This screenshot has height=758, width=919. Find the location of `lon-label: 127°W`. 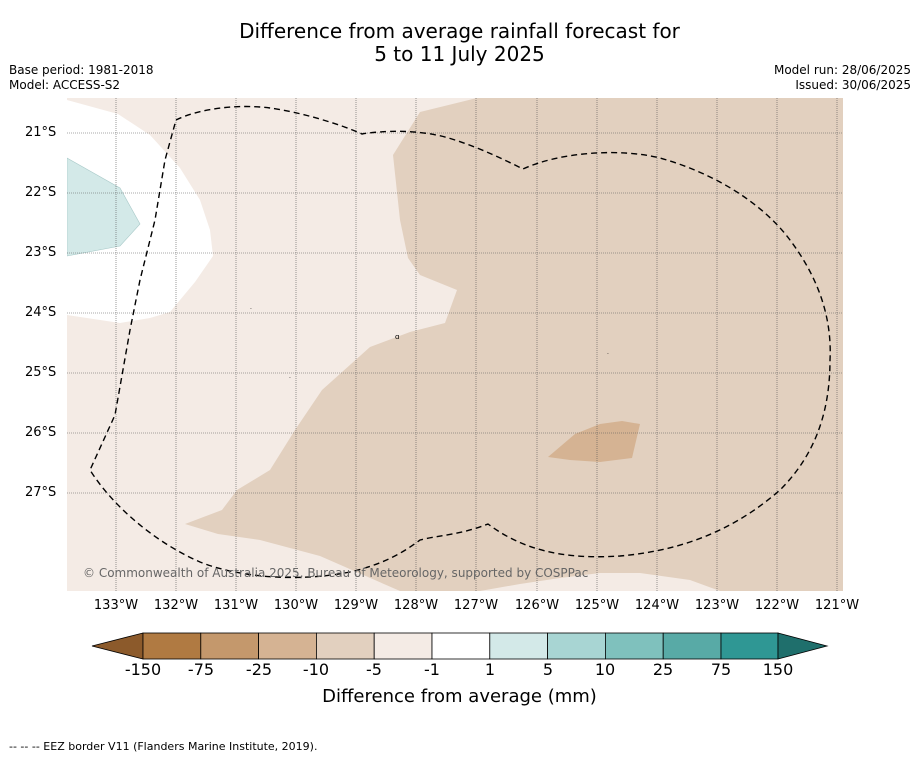

lon-label: 127°W is located at coordinates (476, 605).